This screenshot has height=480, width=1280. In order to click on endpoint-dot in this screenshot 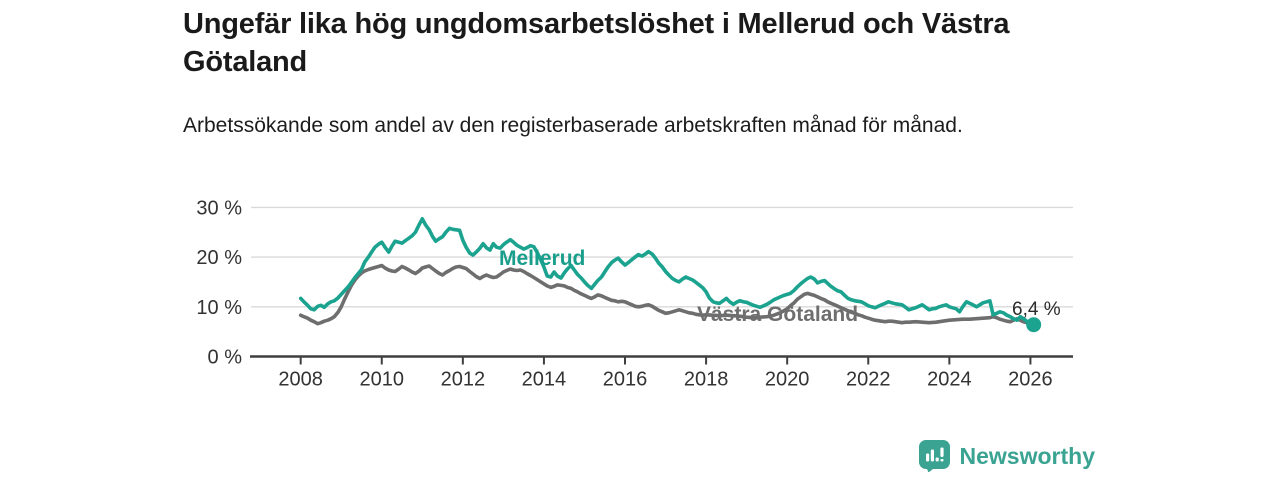, I will do `click(1034, 325)`.